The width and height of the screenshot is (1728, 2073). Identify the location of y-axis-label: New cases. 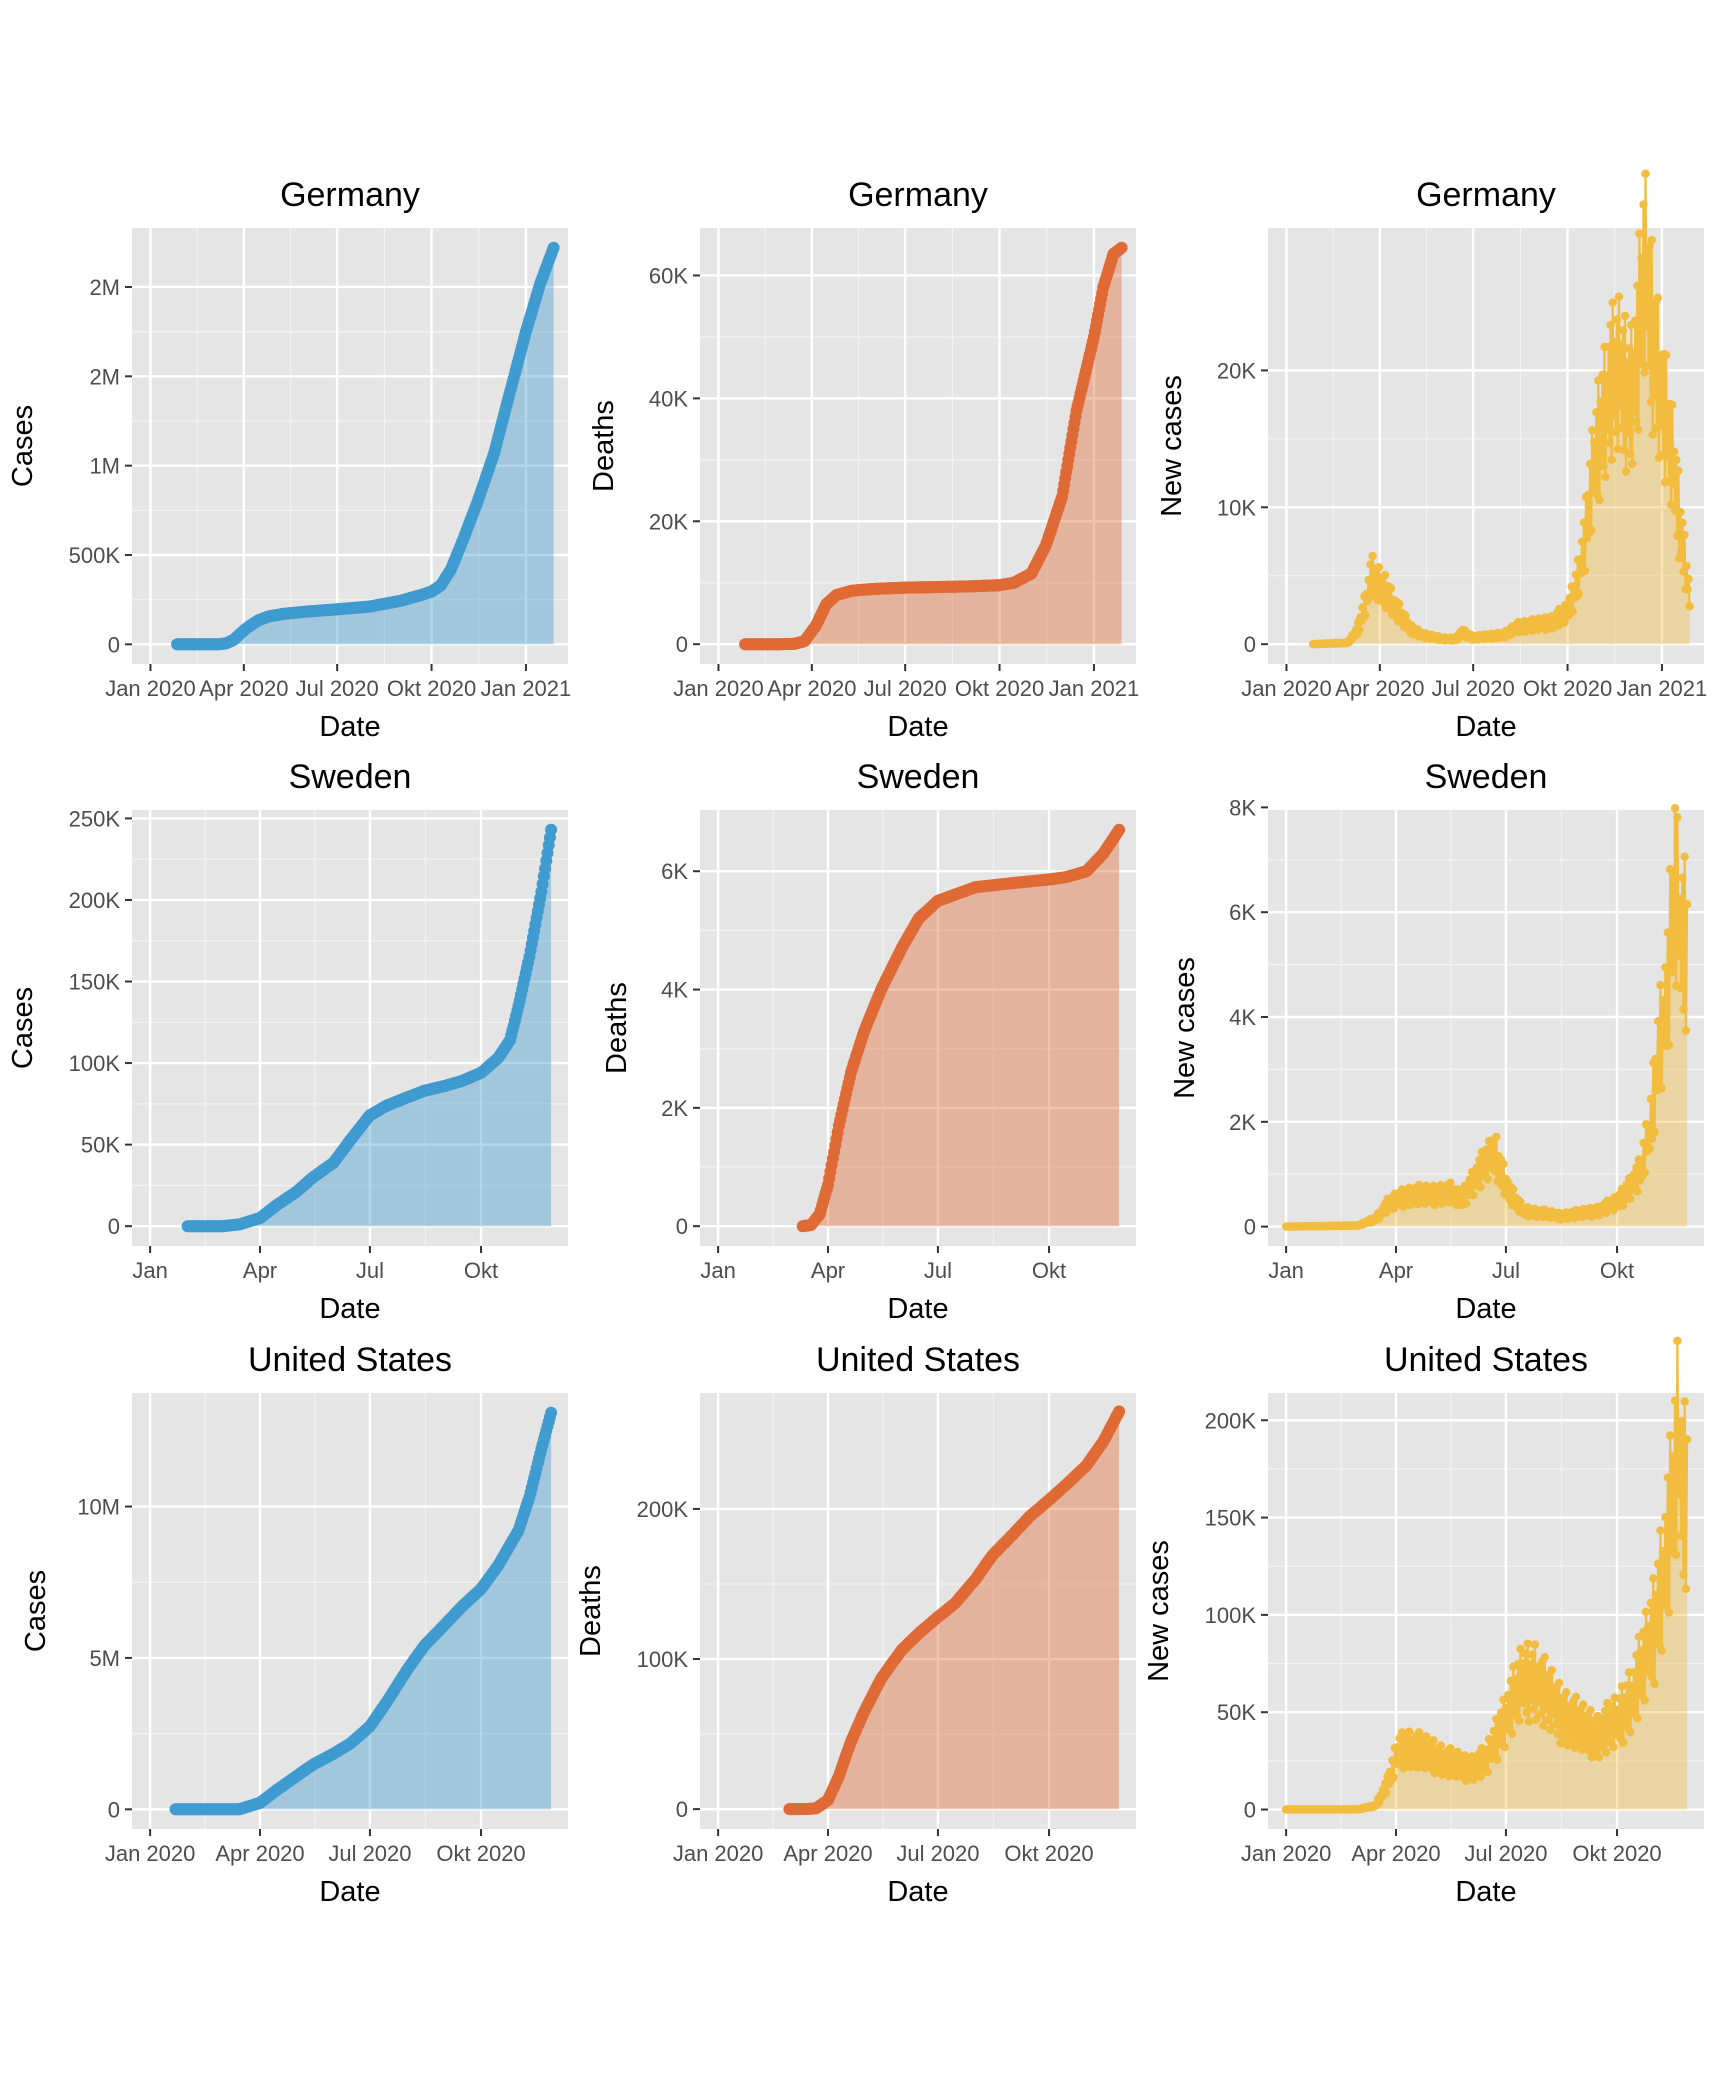
(1159, 1611).